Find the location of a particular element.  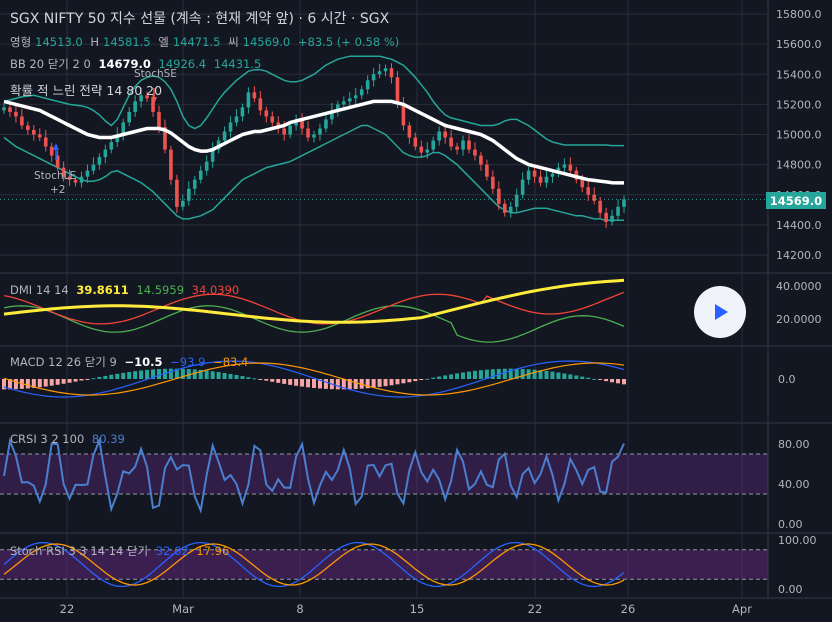

signal-line is located at coordinates (314, 379).